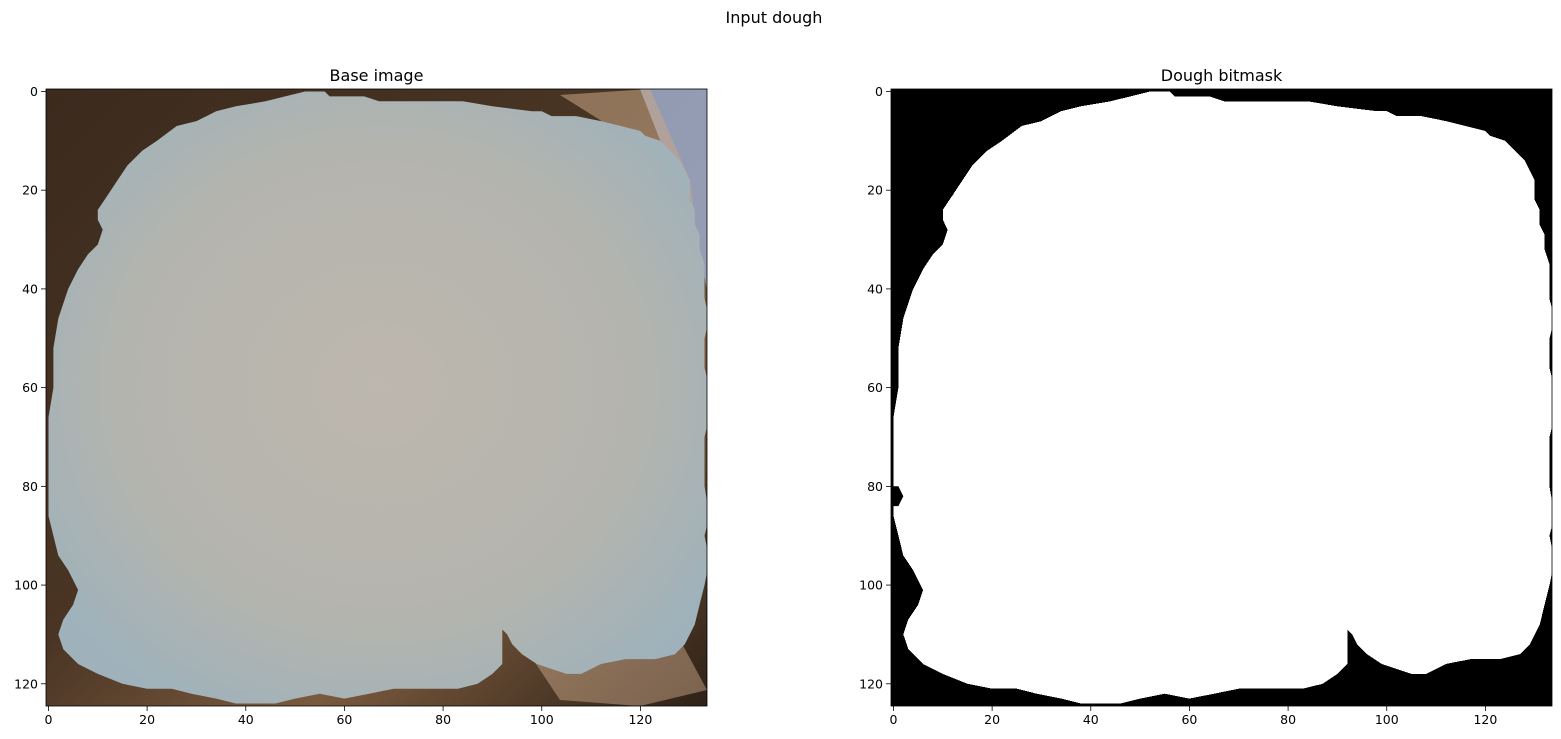 The height and width of the screenshot is (739, 1561). Describe the element at coordinates (875, 387) in the screenshot. I see `ytick-label-right-60: 60` at that location.